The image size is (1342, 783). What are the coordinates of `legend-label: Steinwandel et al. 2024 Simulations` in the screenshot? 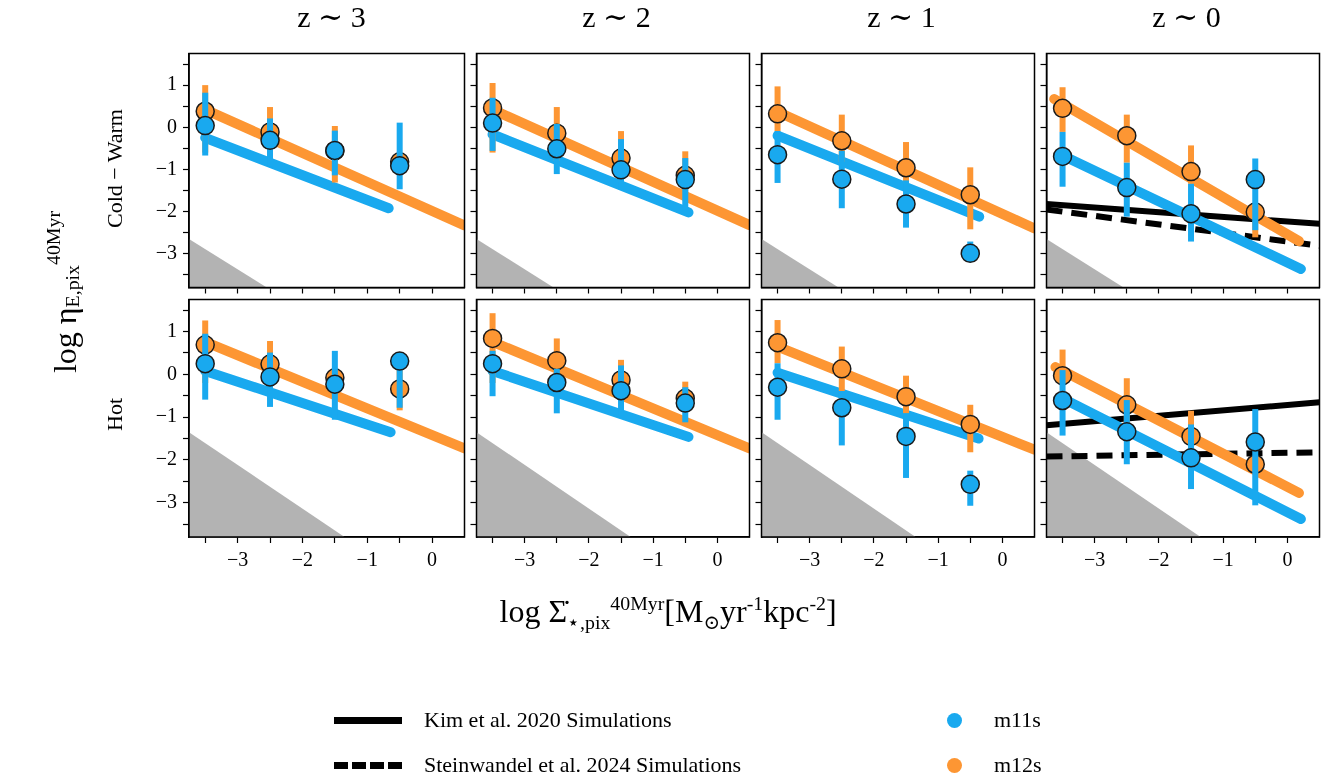 It's located at (583, 765).